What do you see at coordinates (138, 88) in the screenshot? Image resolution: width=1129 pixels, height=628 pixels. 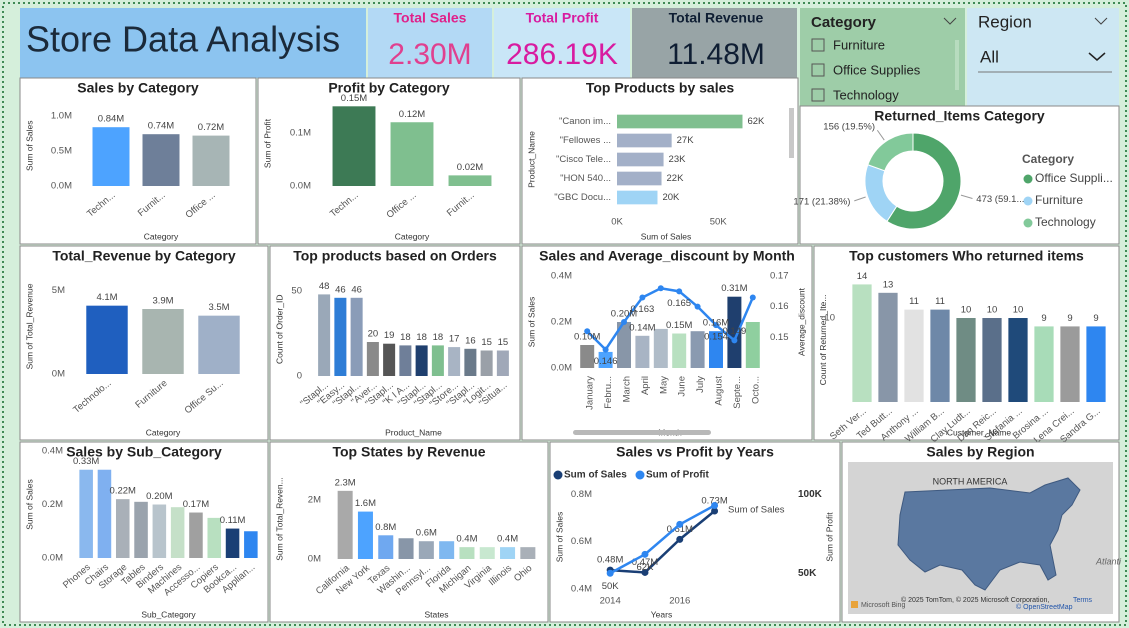 I see `chart-title: Sales by Category` at bounding box center [138, 88].